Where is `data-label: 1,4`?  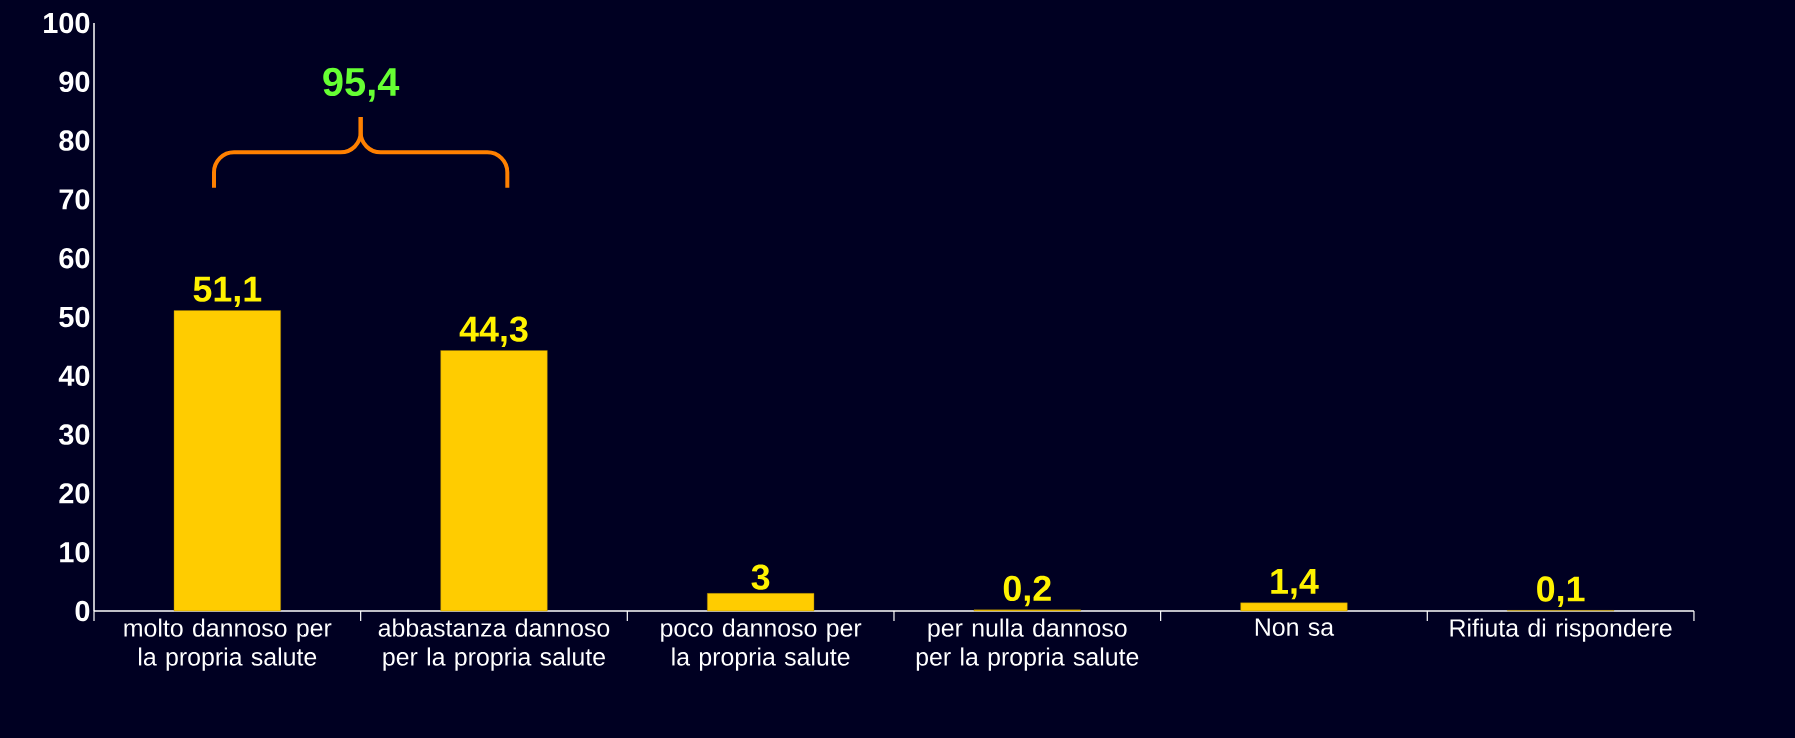
data-label: 1,4 is located at coordinates (1295, 584).